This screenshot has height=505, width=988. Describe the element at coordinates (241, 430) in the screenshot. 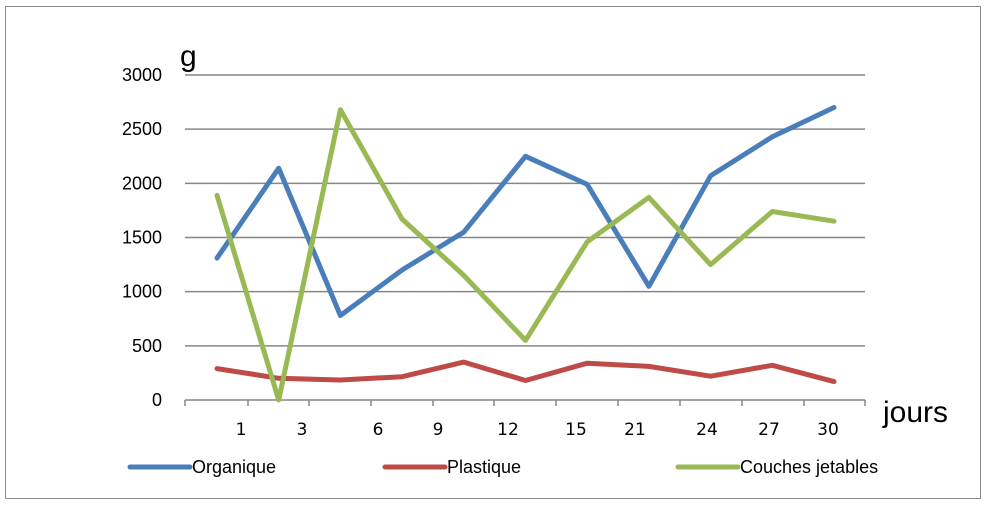

I see `x-tick-label: 1` at that location.